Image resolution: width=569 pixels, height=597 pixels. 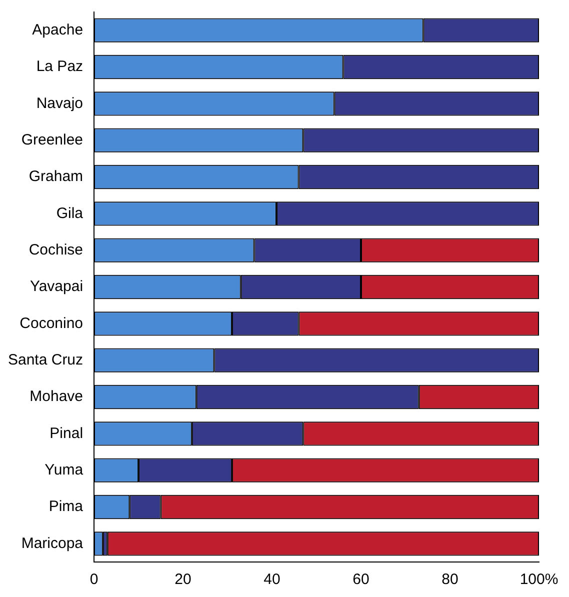 What do you see at coordinates (450, 579) in the screenshot?
I see `x-tick-label: 80` at bounding box center [450, 579].